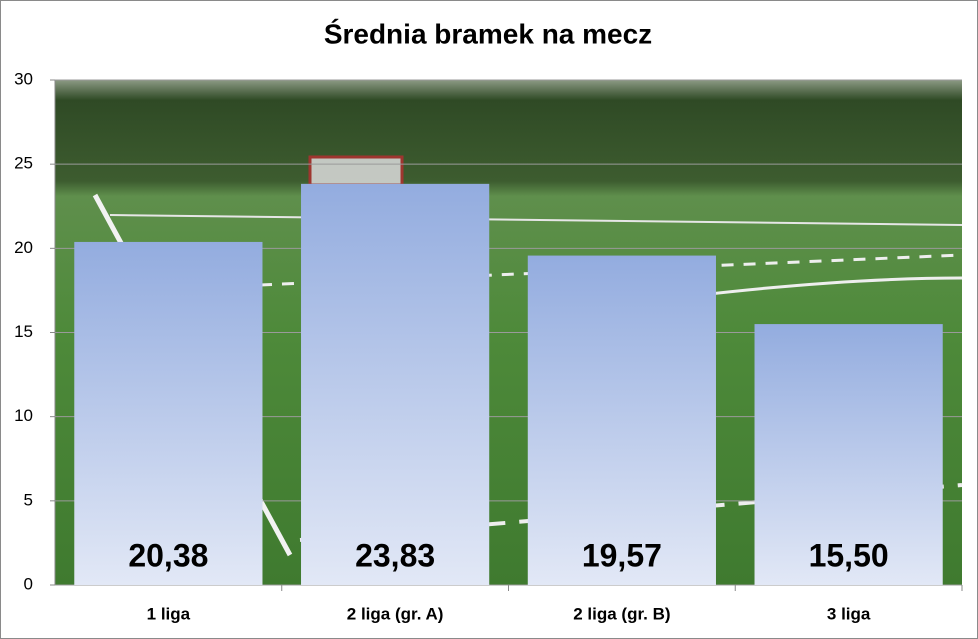  I want to click on value-label: 20,38, so click(168, 555).